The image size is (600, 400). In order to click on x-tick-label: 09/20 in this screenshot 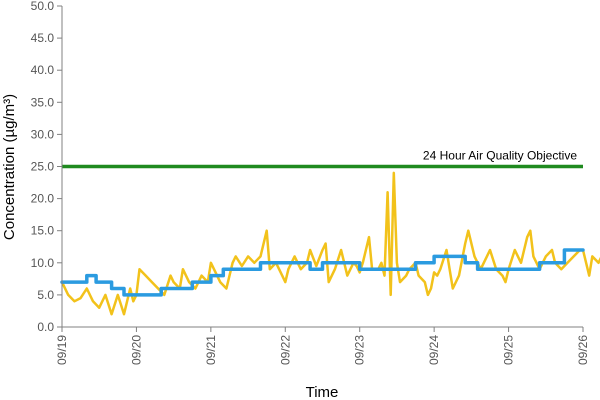, I will do `click(136, 350)`.